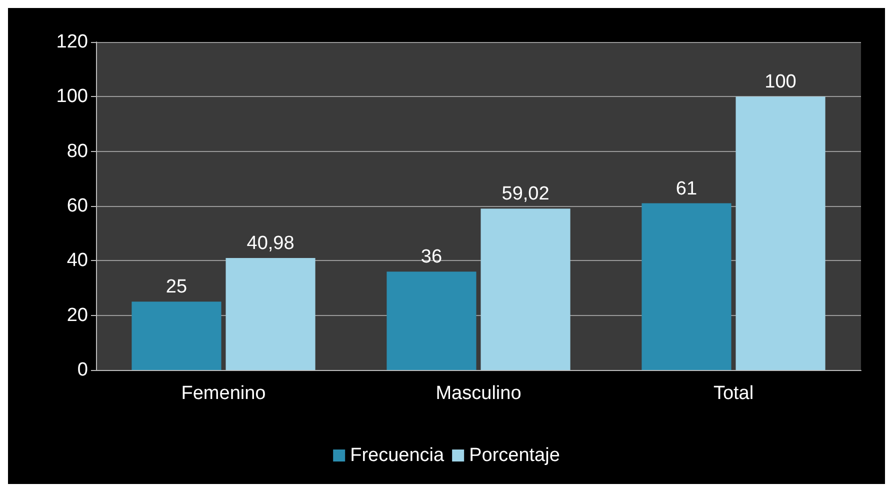  I want to click on y-tick-label: 100, so click(72, 97).